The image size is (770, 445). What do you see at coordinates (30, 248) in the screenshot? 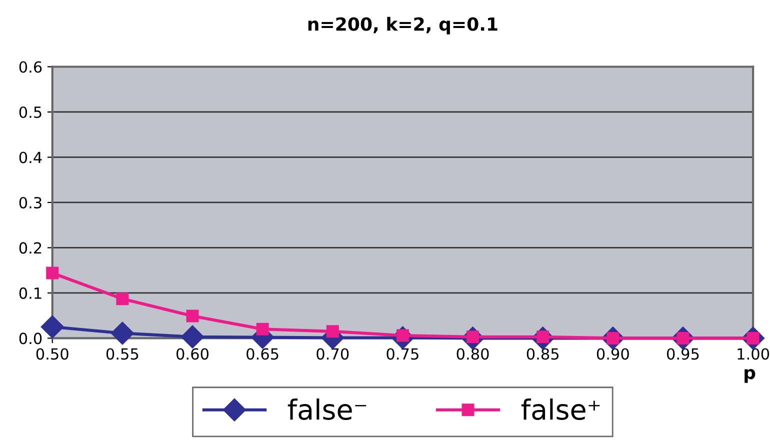
I see `y-tick-label: 0.2` at bounding box center [30, 248].